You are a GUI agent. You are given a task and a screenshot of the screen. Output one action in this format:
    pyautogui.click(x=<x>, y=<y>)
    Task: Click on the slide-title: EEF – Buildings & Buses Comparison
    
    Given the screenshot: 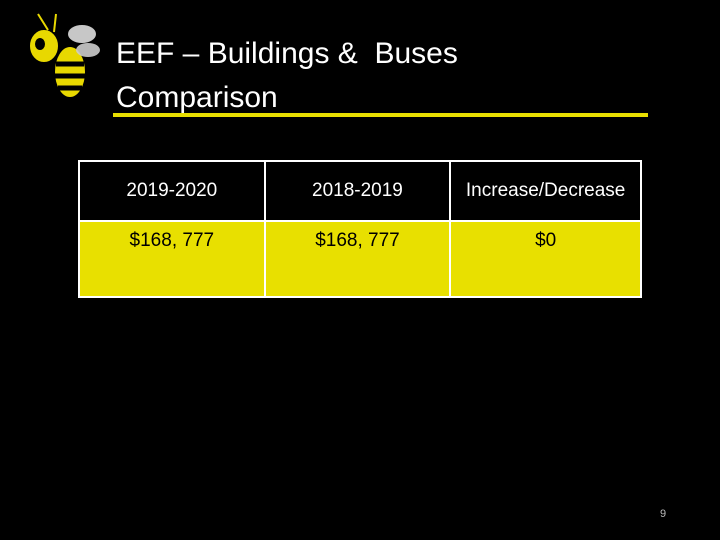 What is the action you would take?
    pyautogui.click(x=291, y=75)
    